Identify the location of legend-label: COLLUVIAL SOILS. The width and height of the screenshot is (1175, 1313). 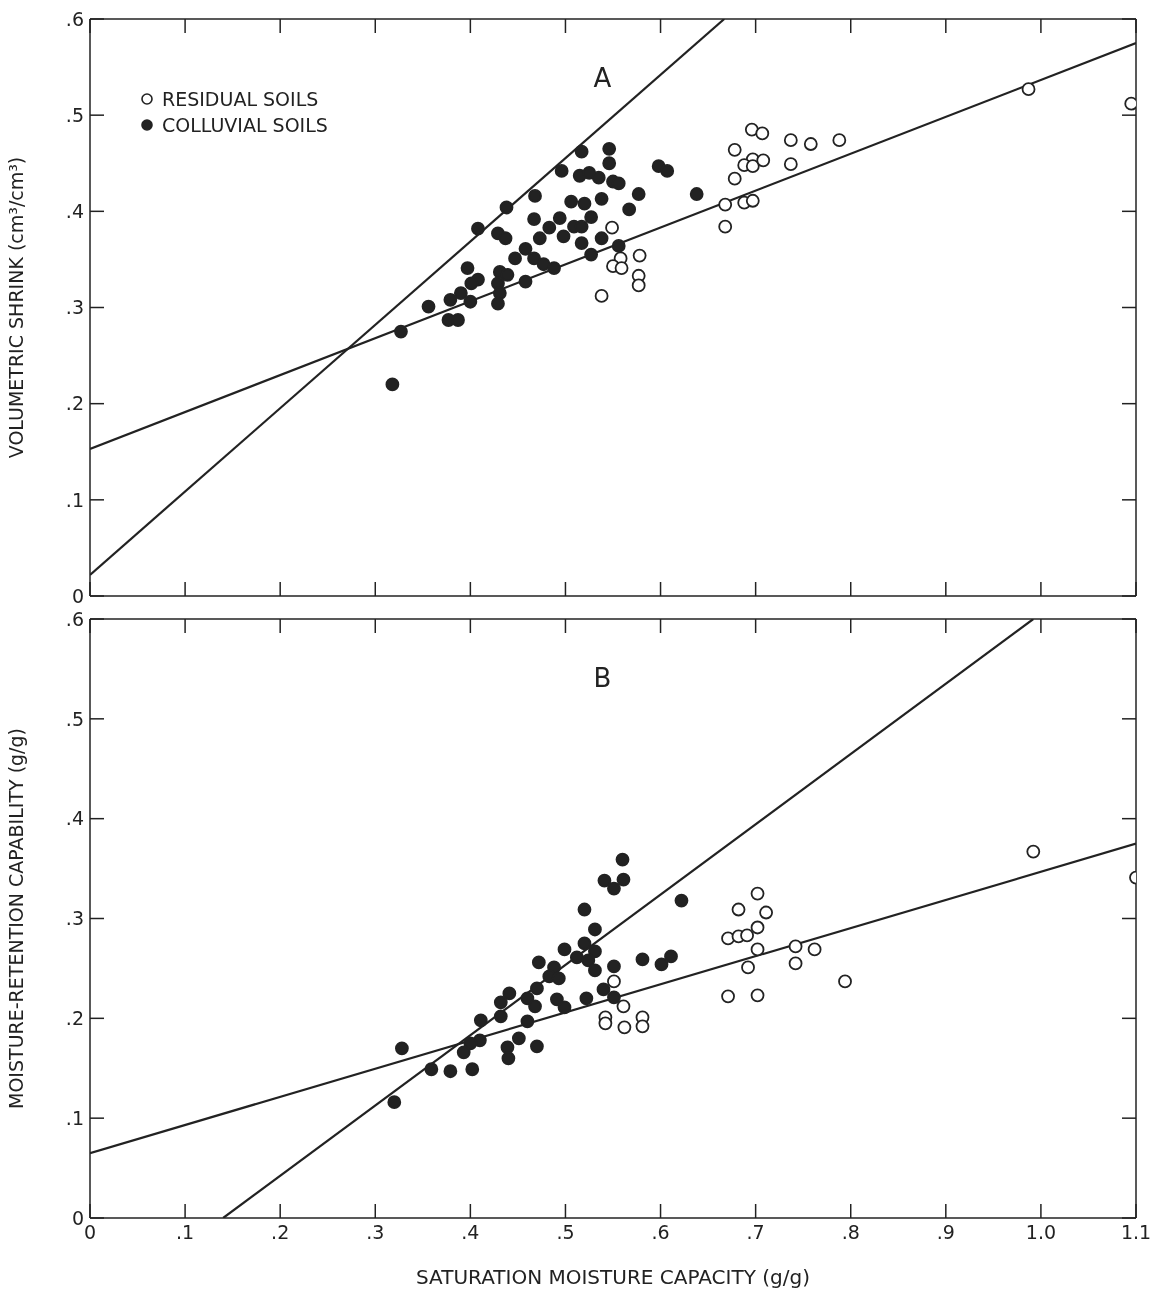
(245, 125).